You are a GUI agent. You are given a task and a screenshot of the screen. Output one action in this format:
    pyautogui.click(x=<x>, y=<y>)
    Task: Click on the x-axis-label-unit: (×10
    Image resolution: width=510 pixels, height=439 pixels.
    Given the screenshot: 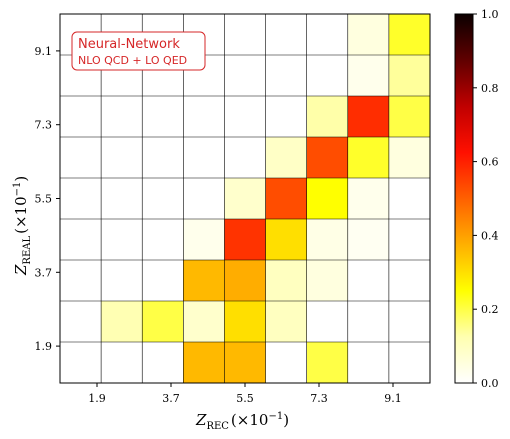 What is the action you would take?
    pyautogui.click(x=250, y=420)
    